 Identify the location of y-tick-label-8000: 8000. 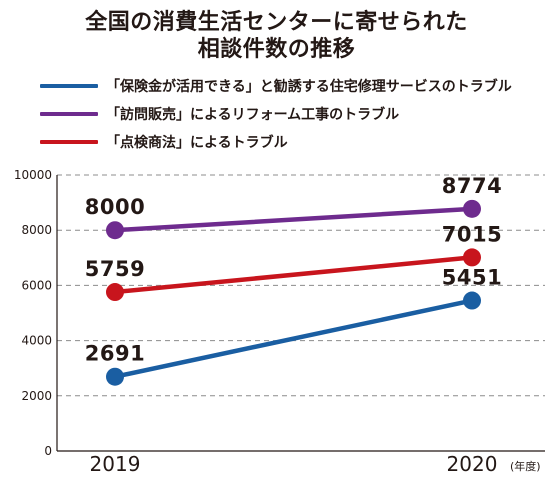
(36, 230).